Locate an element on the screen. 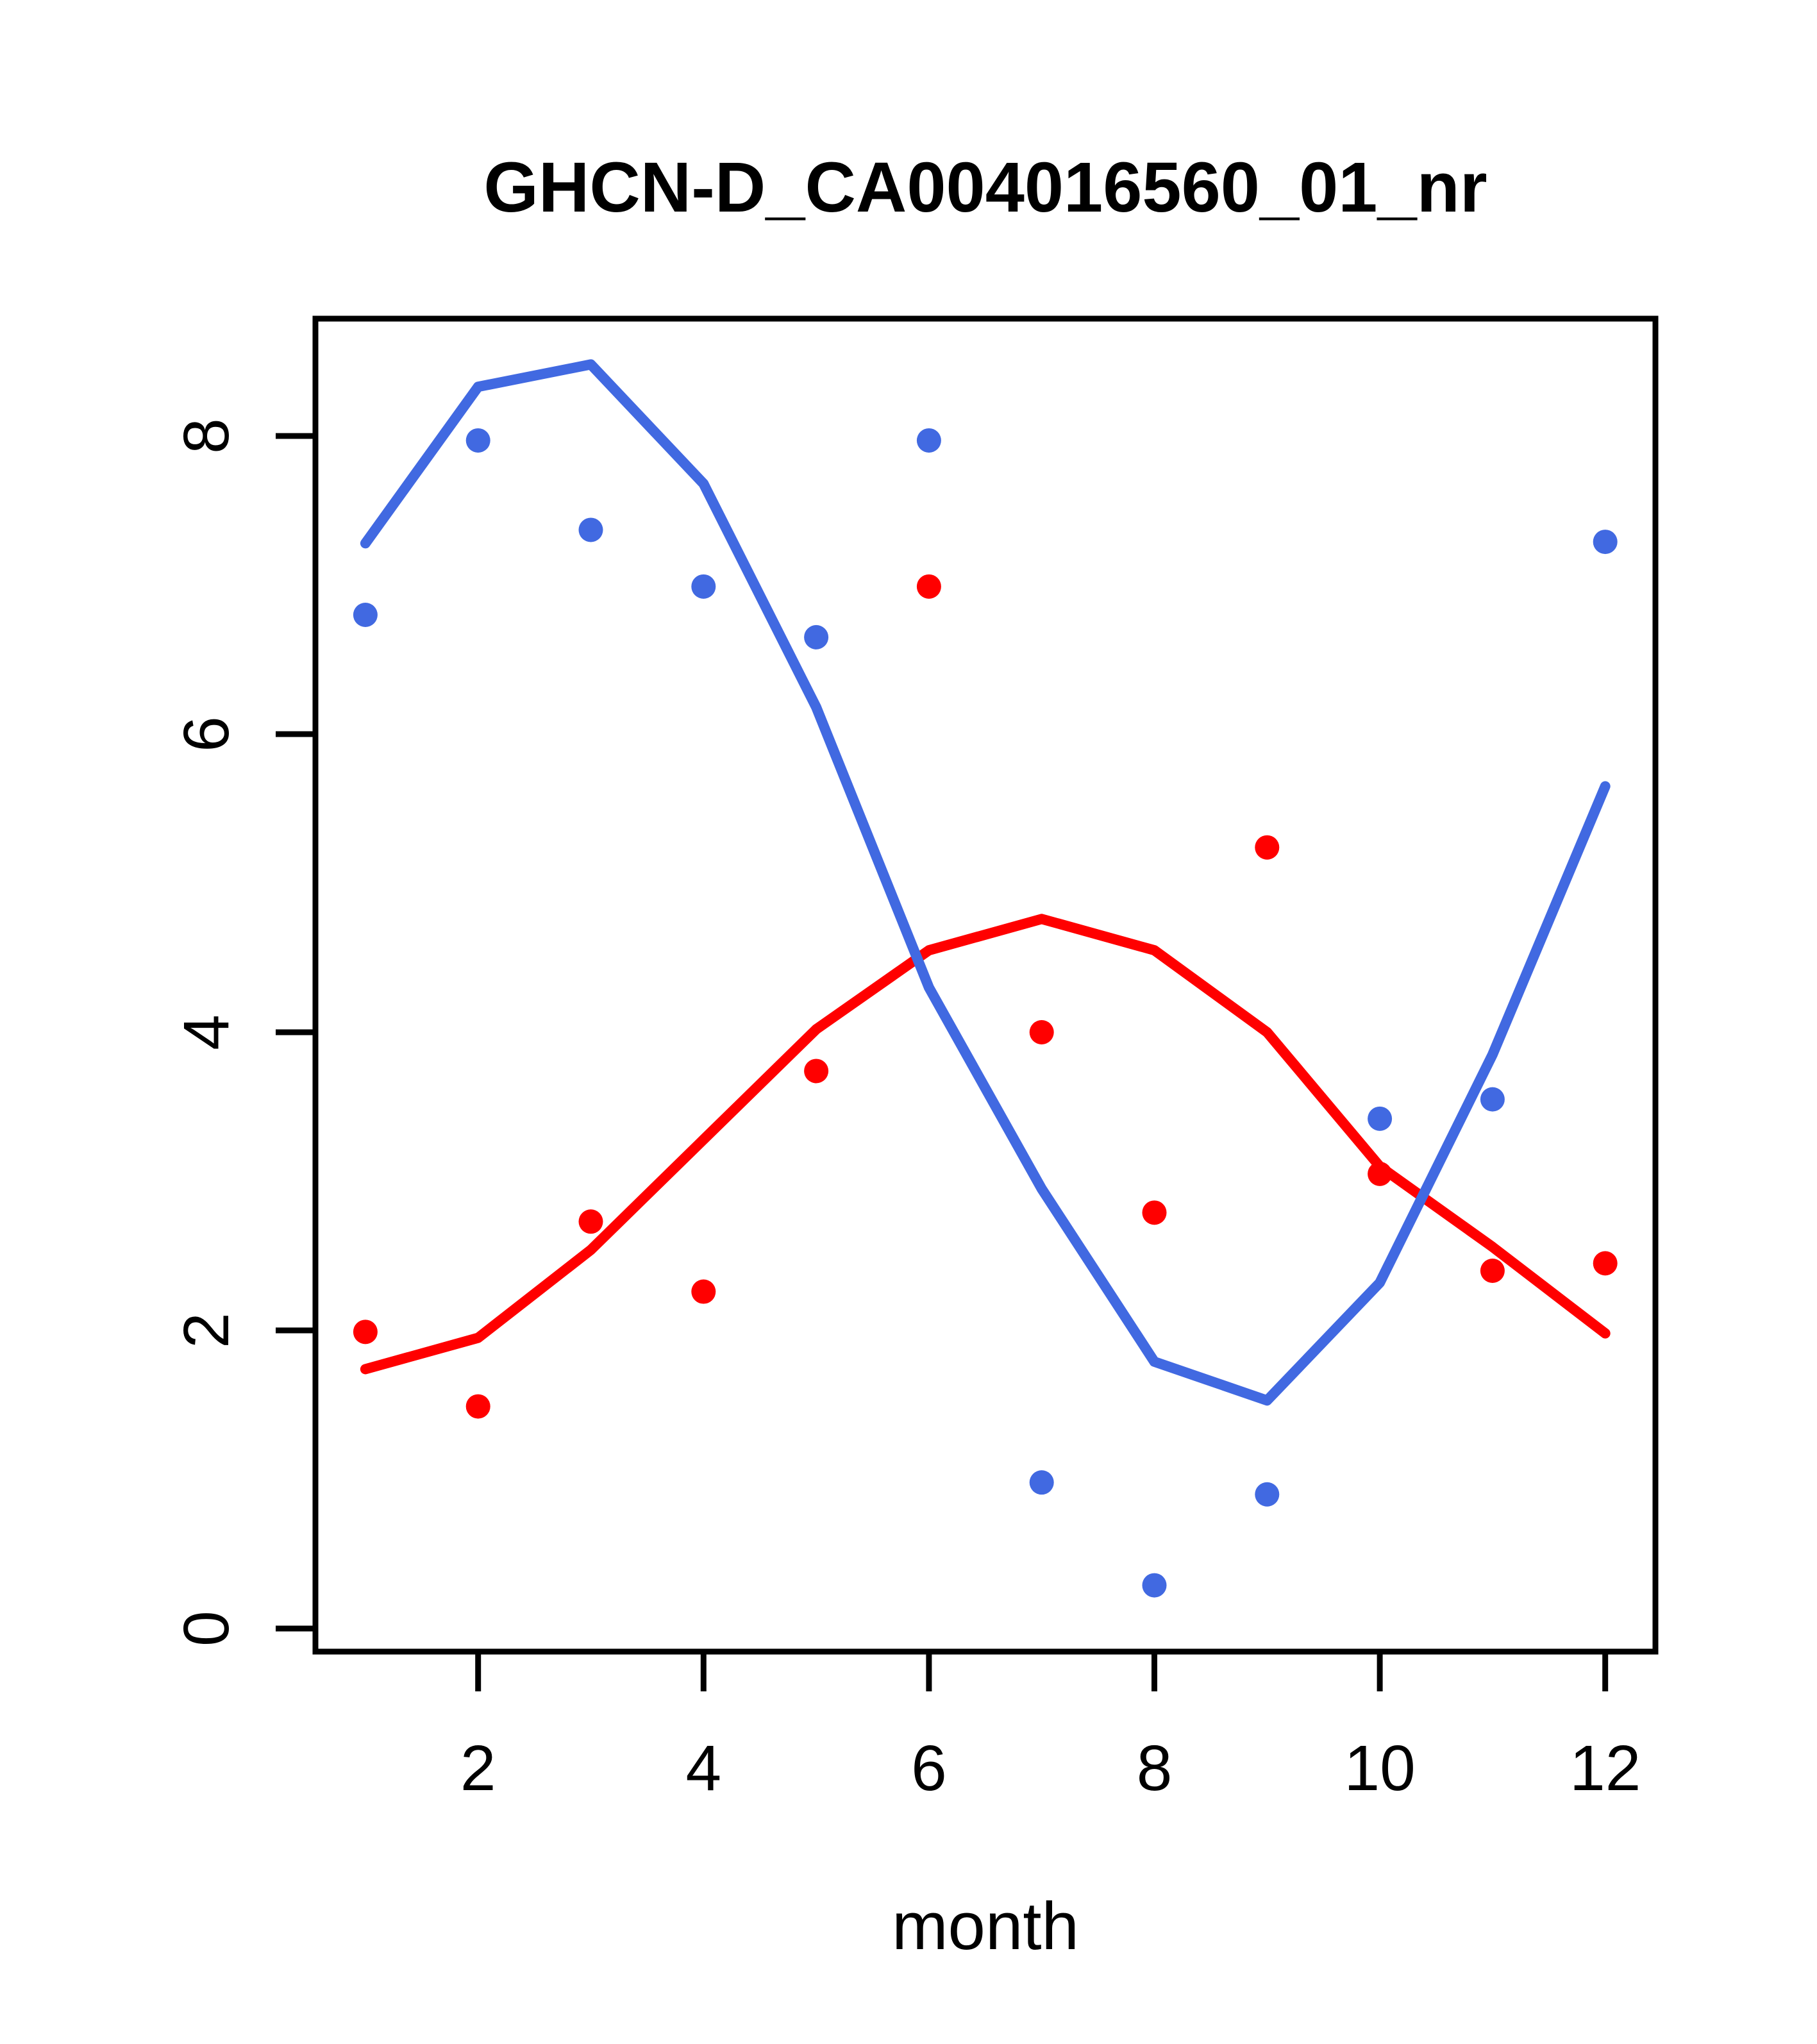 This screenshot has width=1817, height=2044. red-point-m10 is located at coordinates (1381, 1173).